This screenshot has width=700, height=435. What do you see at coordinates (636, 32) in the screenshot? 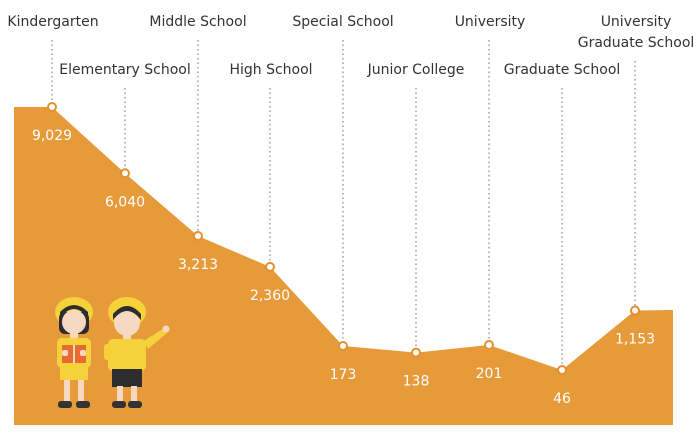
I see `category-label: University Graduate School` at bounding box center [636, 32].